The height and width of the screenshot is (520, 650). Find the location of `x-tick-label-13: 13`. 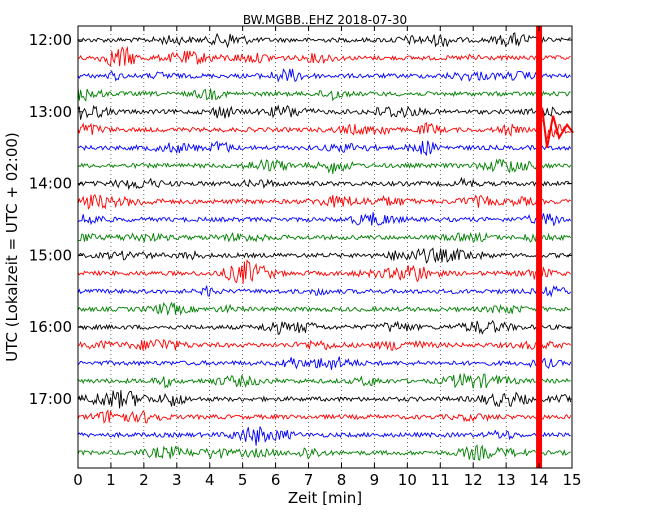

x-tick-label-13: 13 is located at coordinates (506, 480).